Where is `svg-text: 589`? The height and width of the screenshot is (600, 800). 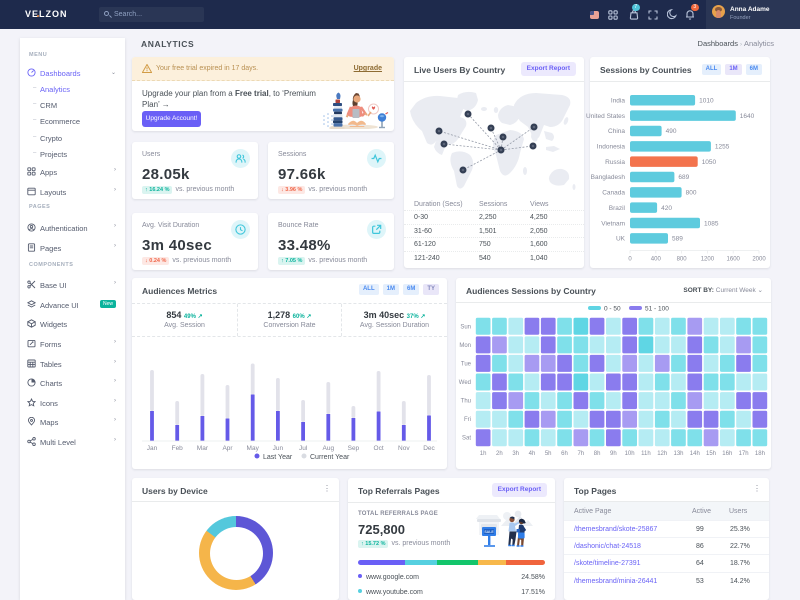
svg-text: 589 is located at coordinates (677, 239).